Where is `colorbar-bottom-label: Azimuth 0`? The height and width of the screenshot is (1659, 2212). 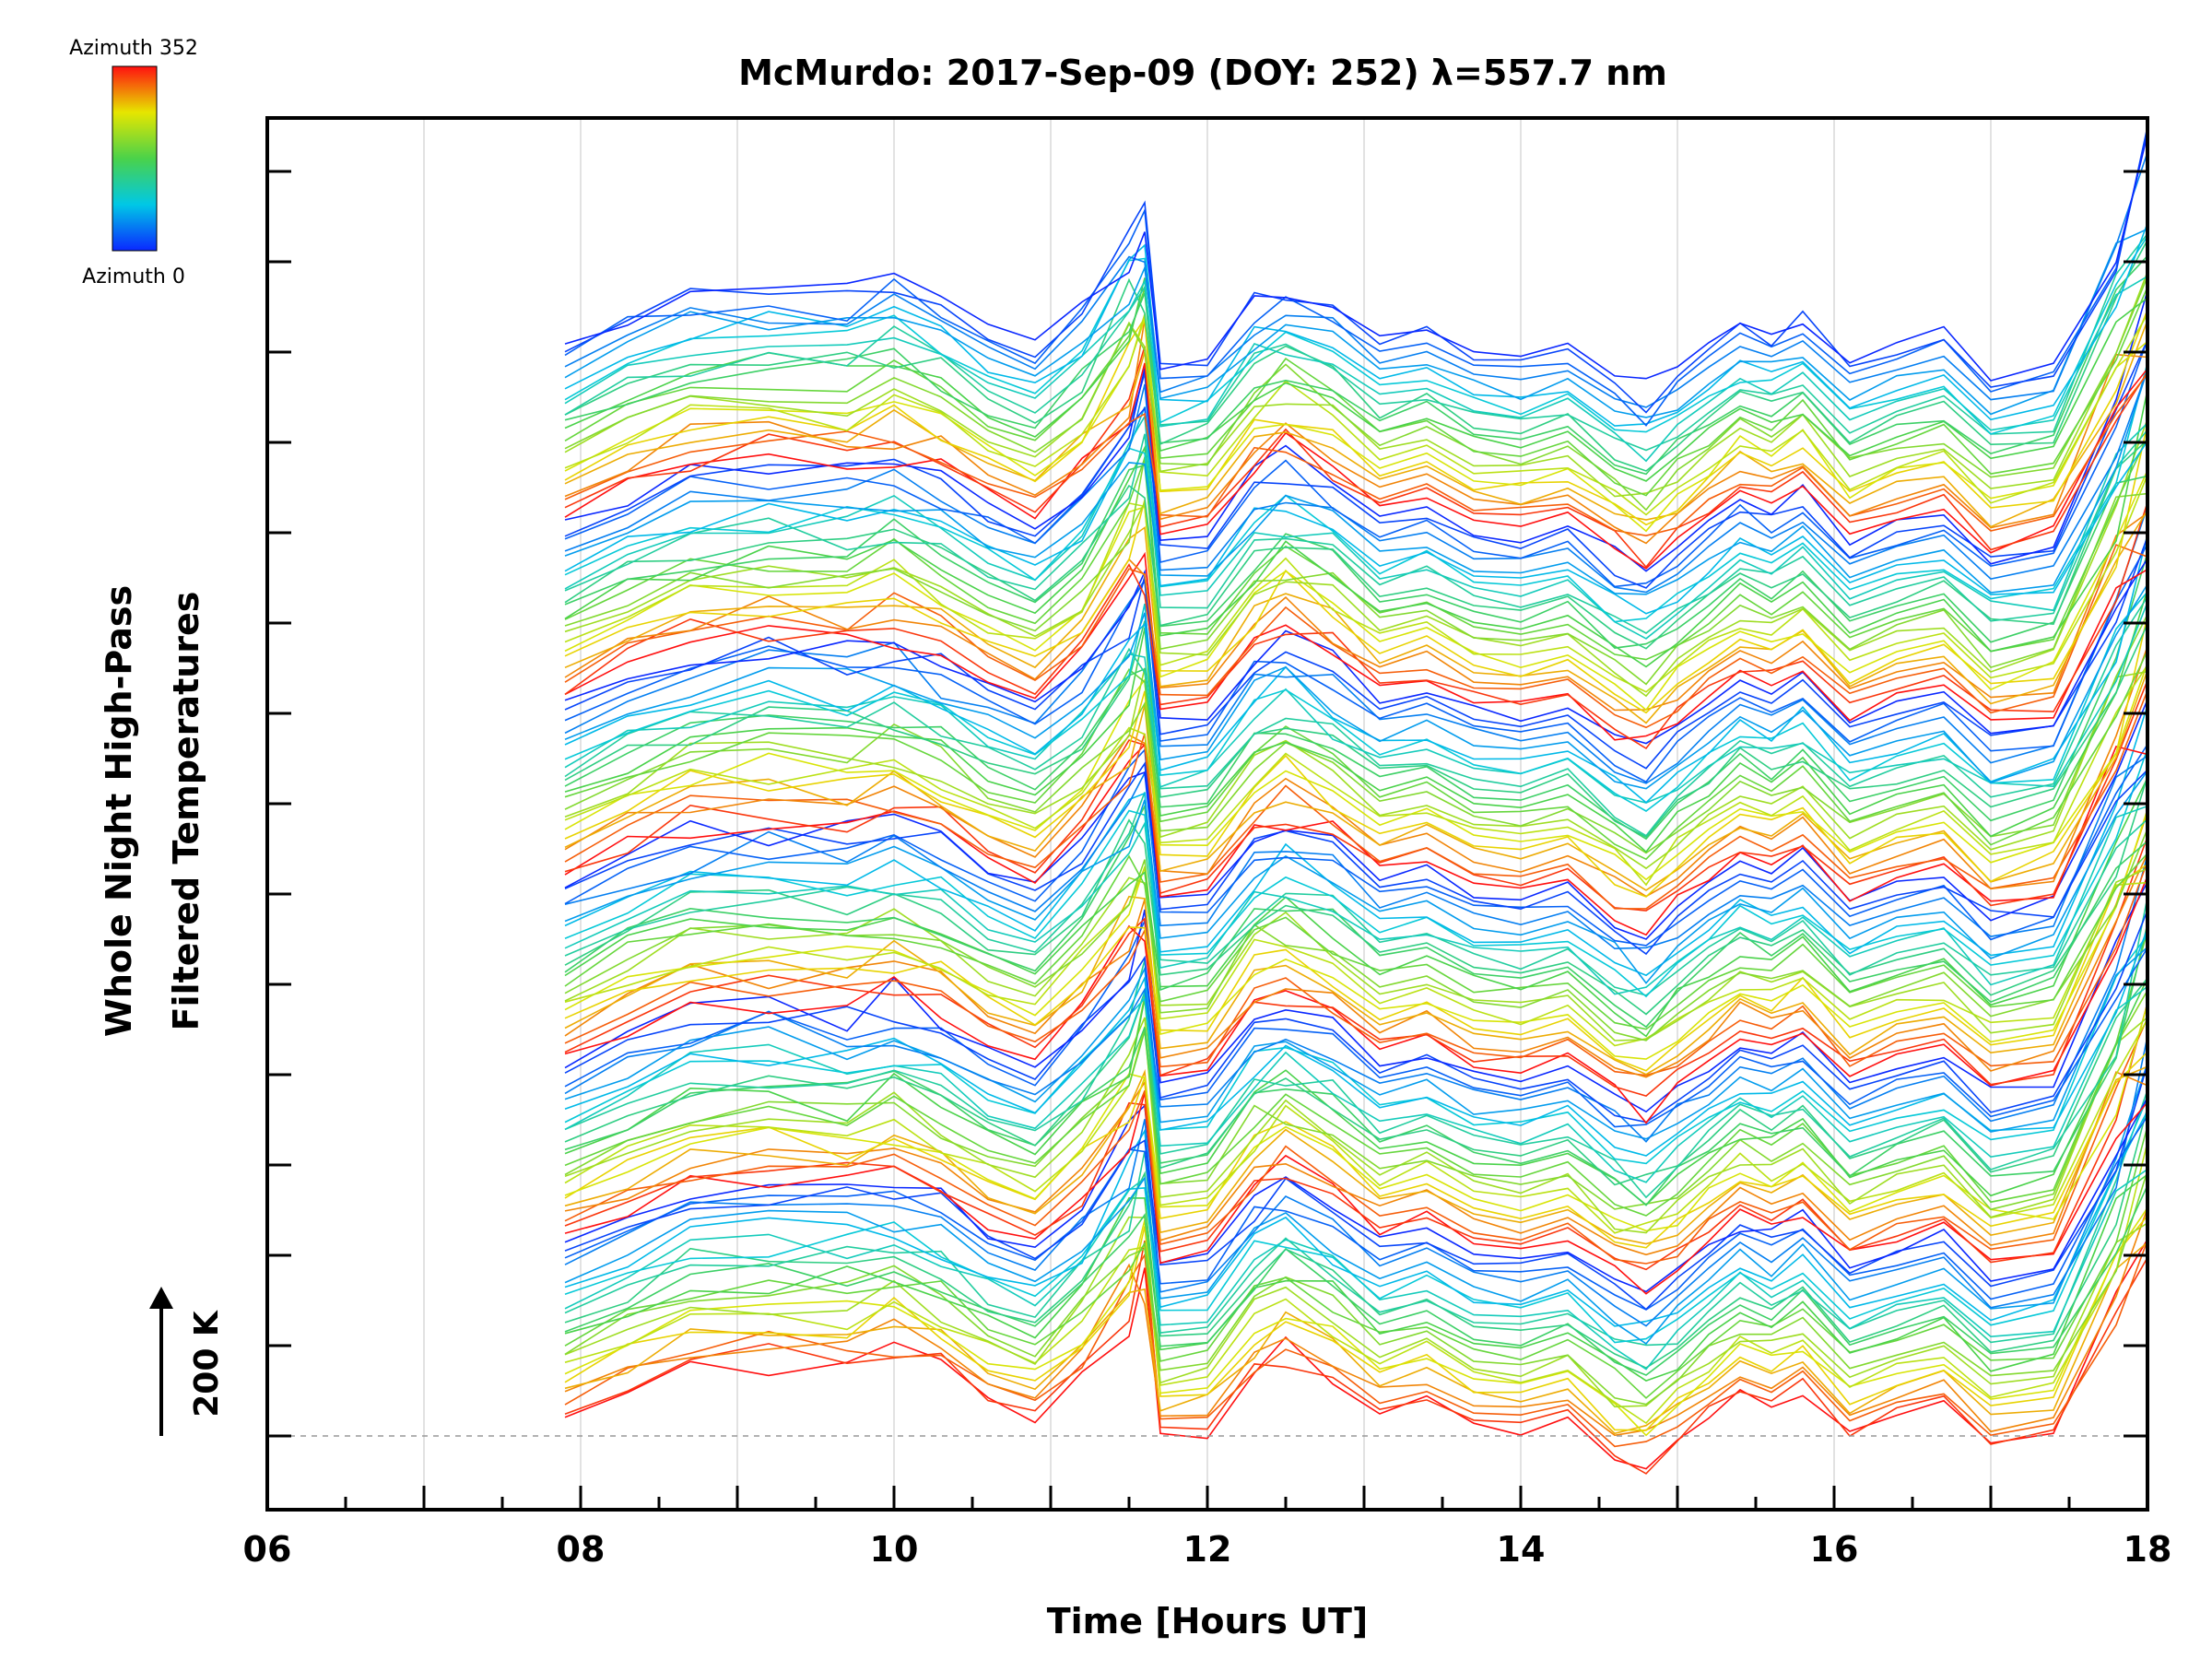
colorbar-bottom-label: Azimuth 0 is located at coordinates (133, 276).